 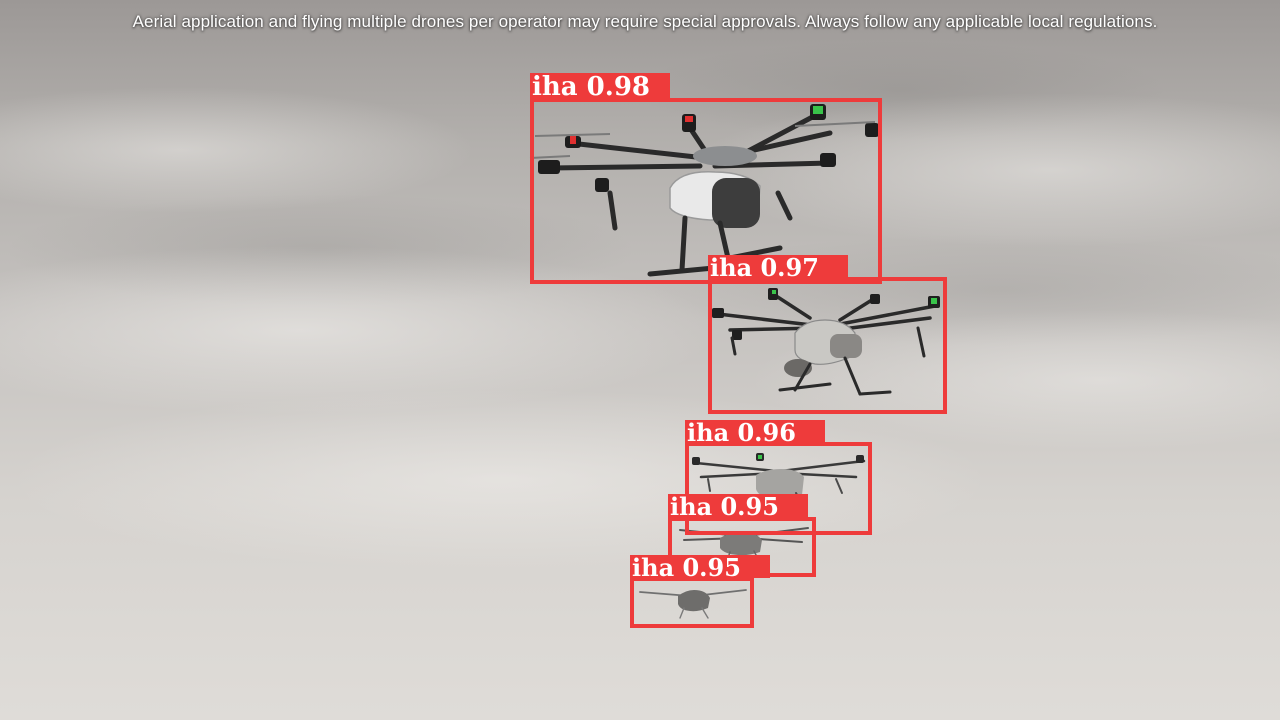 I want to click on detection-label: iha 0.96, so click(x=755, y=433).